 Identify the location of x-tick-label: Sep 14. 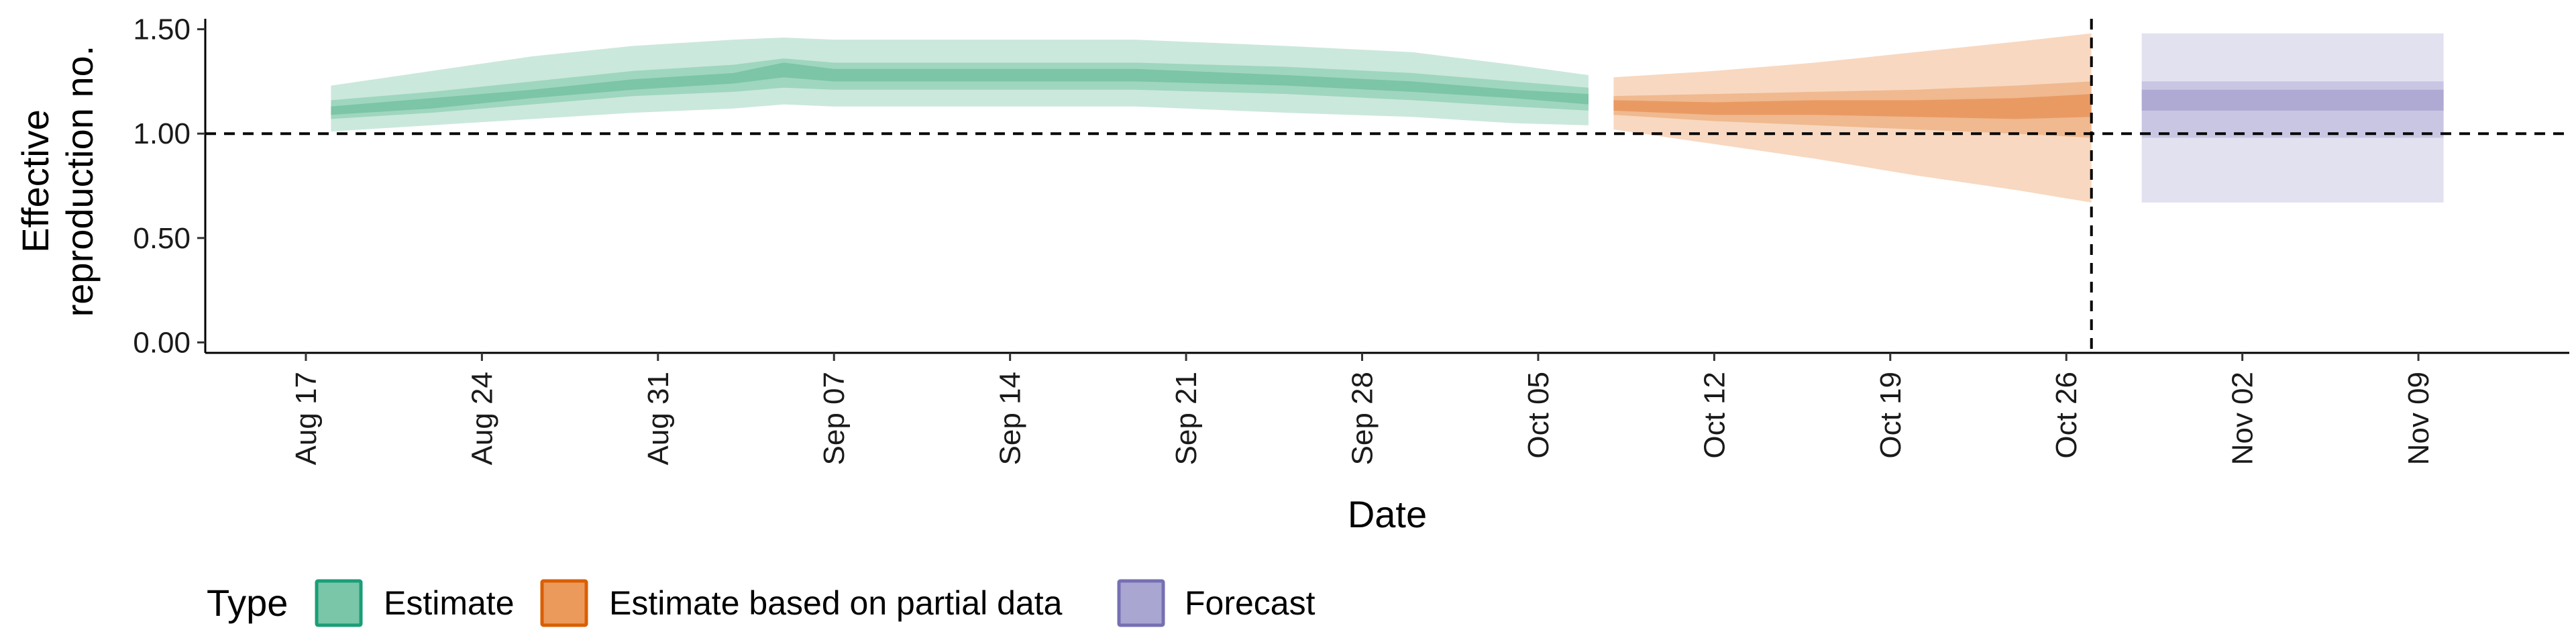
(1010, 418).